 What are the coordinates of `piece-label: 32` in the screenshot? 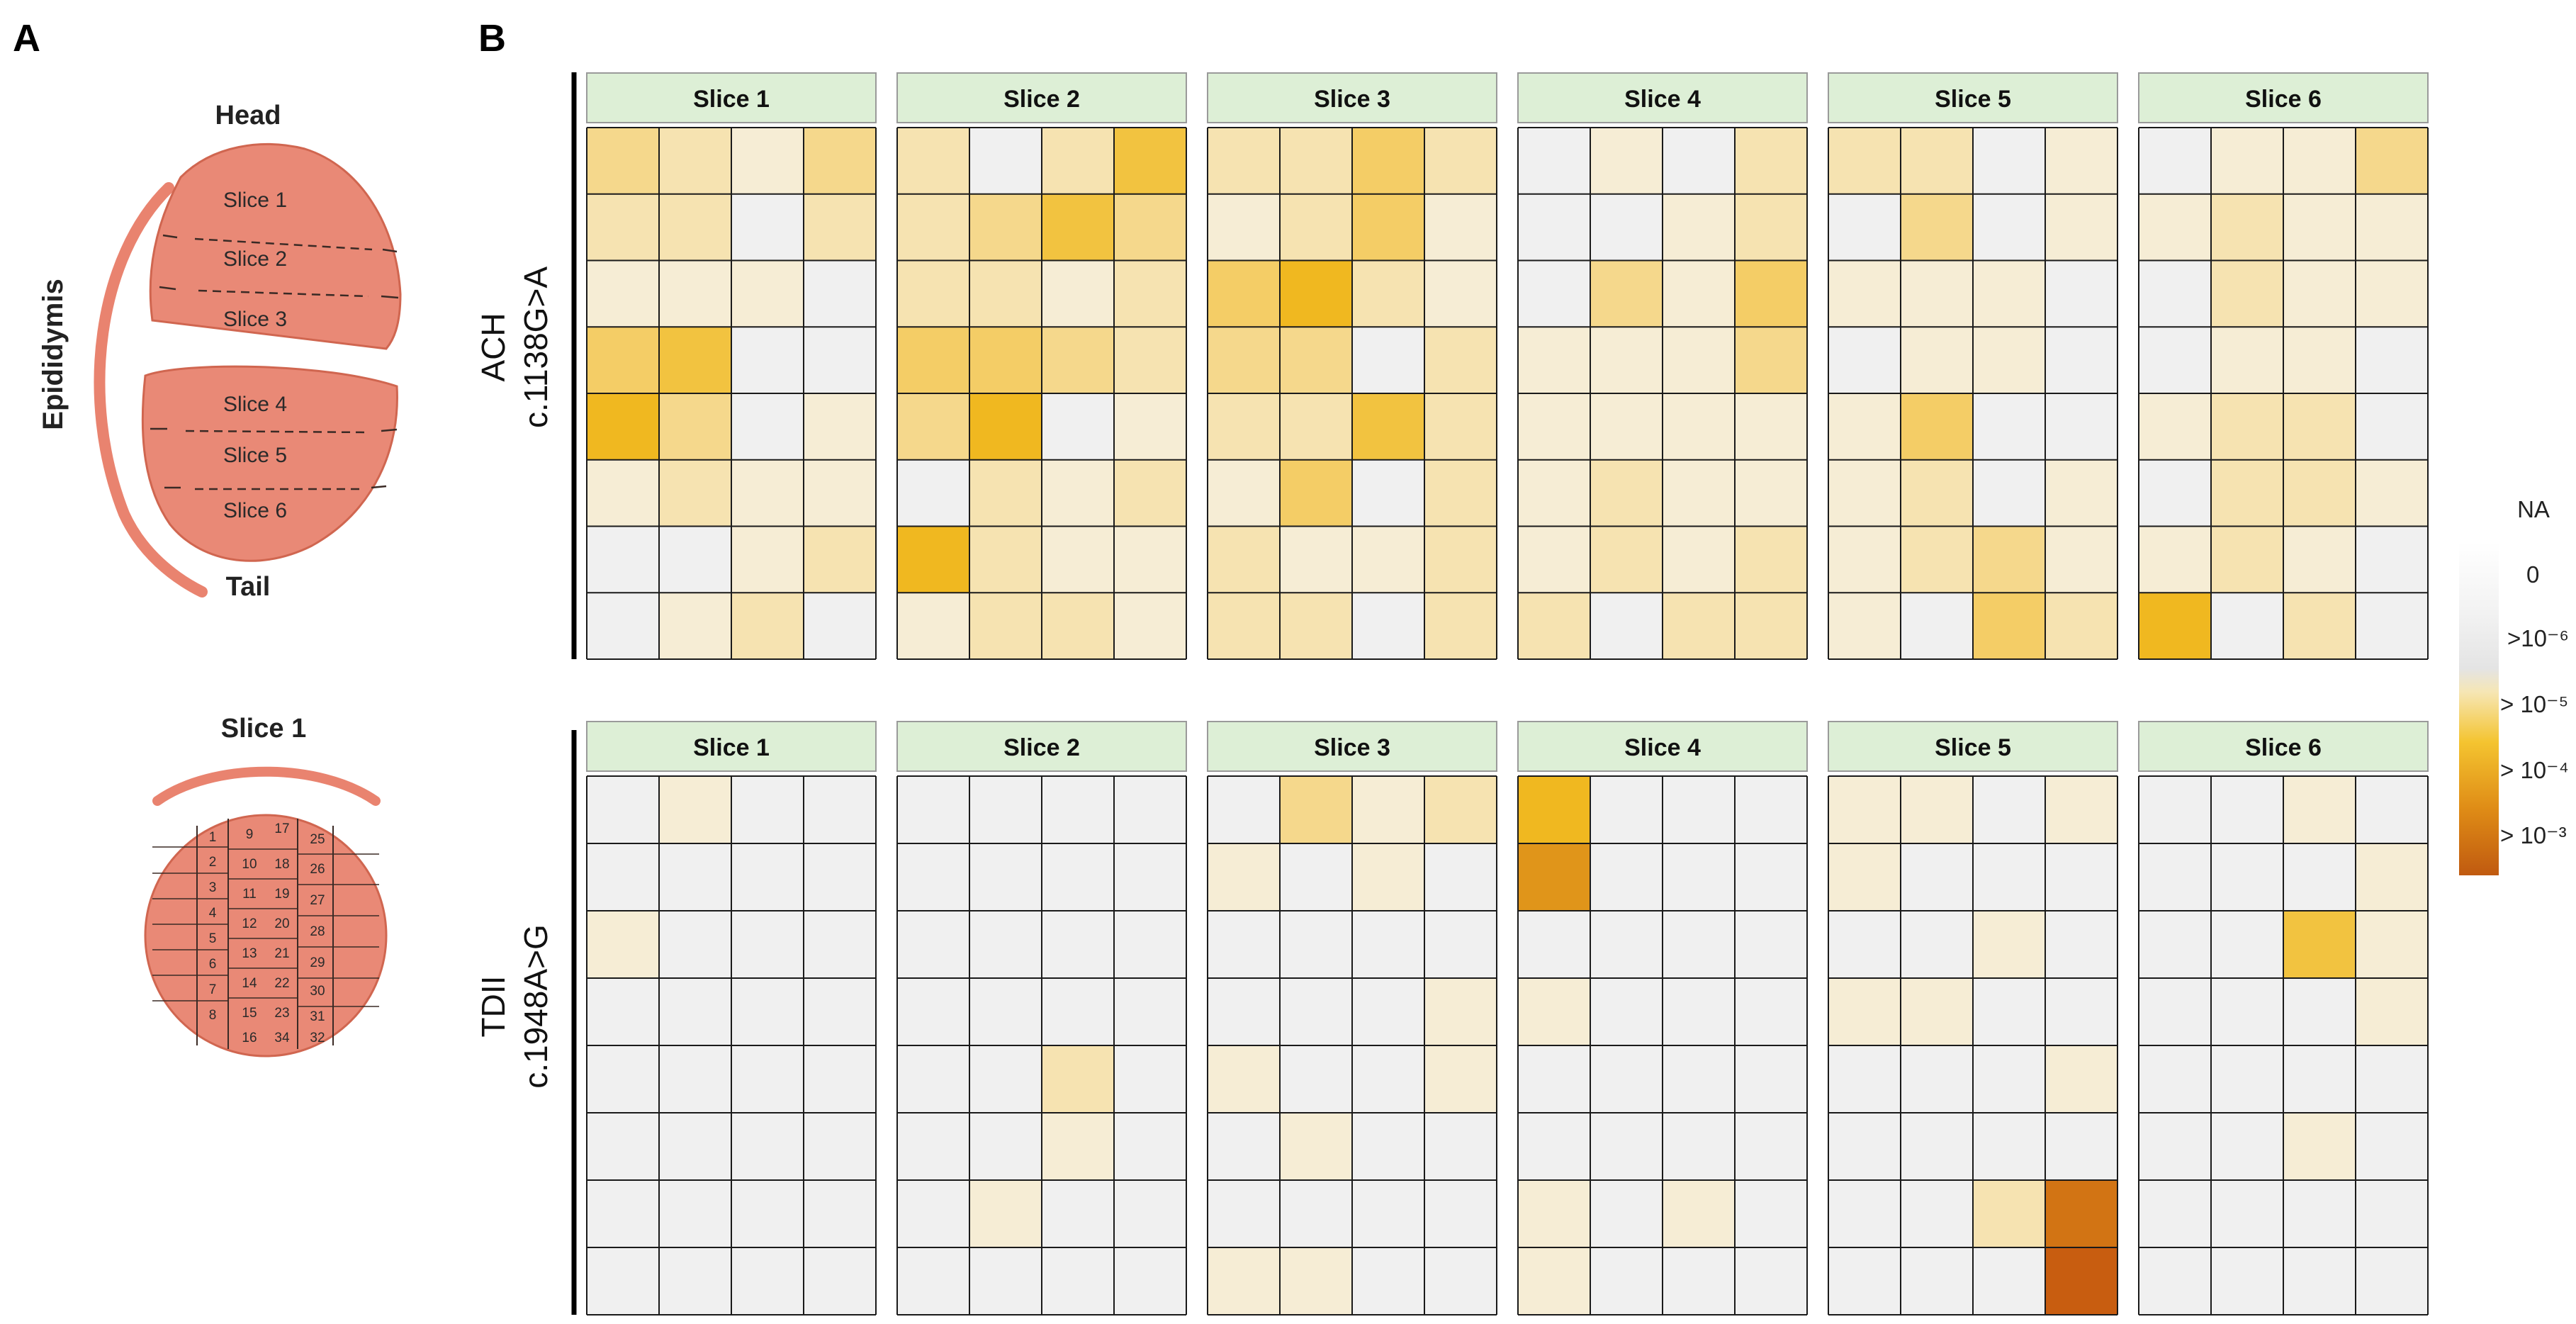 It's located at (317, 1038).